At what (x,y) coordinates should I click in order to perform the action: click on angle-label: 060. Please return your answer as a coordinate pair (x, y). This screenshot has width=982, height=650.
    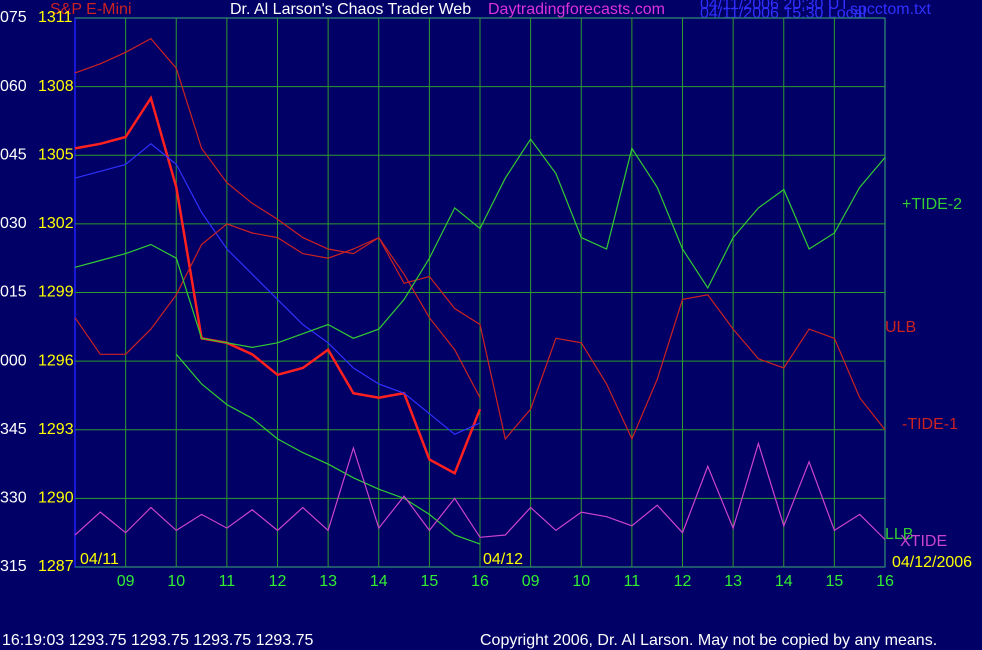
    Looking at the image, I should click on (13, 86).